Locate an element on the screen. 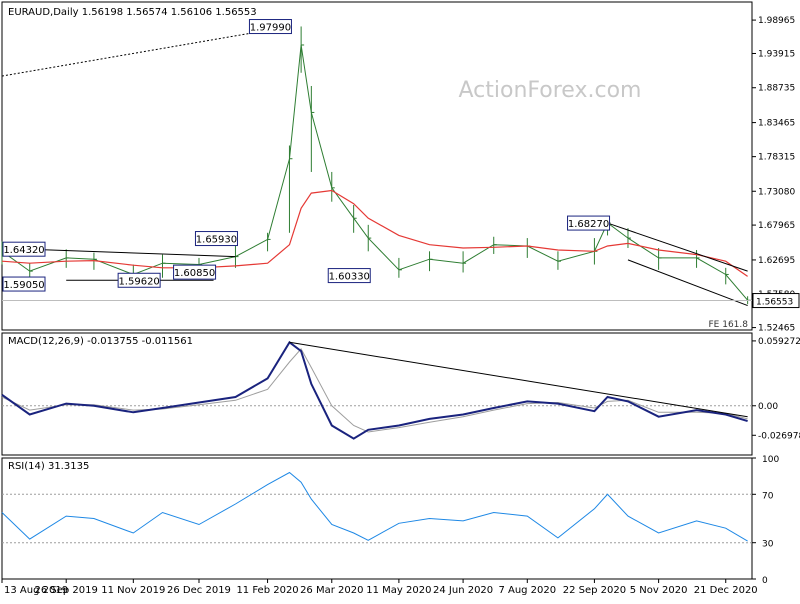  rsi-title: RSI(14) 31.3135 is located at coordinates (48, 466).